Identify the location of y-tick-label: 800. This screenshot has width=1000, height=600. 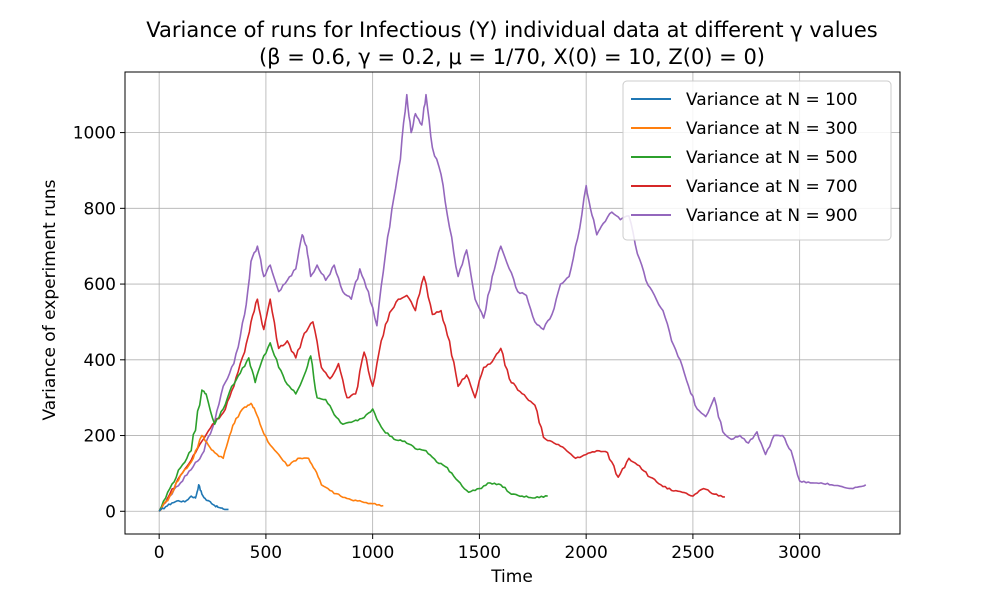
(100, 209).